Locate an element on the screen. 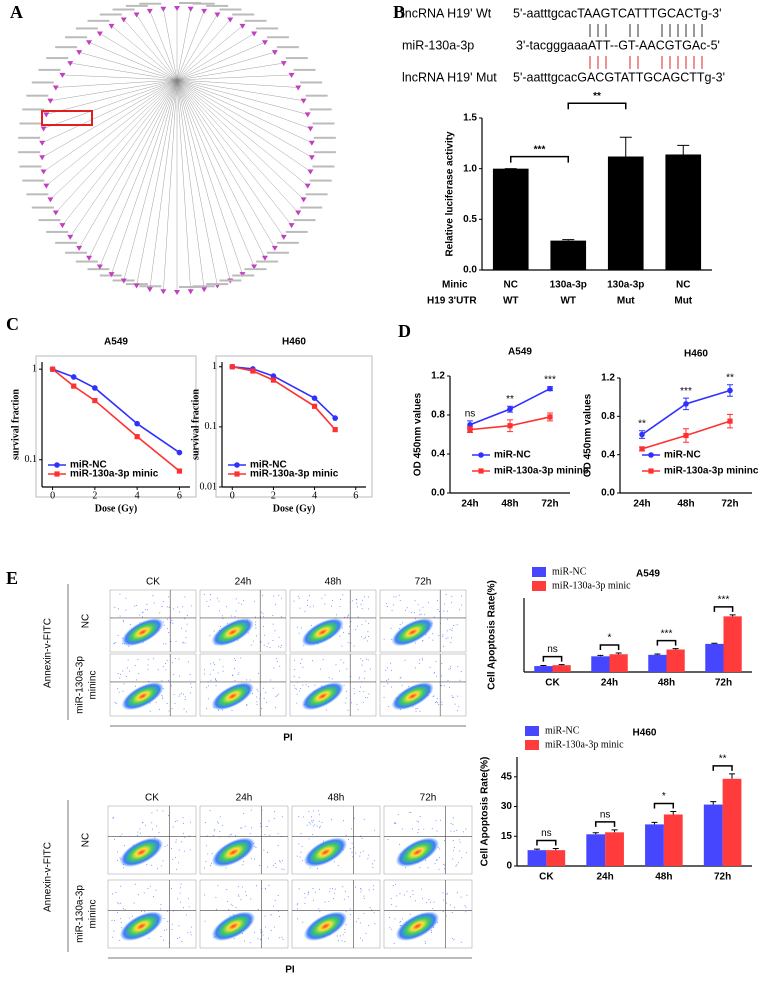  y-tick-label: 0 is located at coordinates (509, 866).